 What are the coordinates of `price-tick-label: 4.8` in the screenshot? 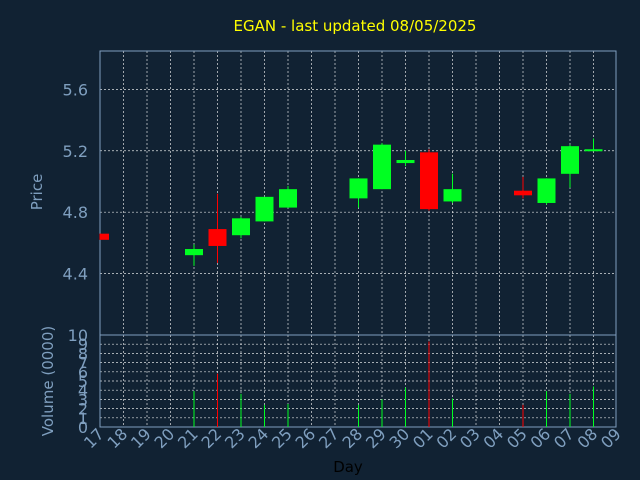 It's located at (75, 212).